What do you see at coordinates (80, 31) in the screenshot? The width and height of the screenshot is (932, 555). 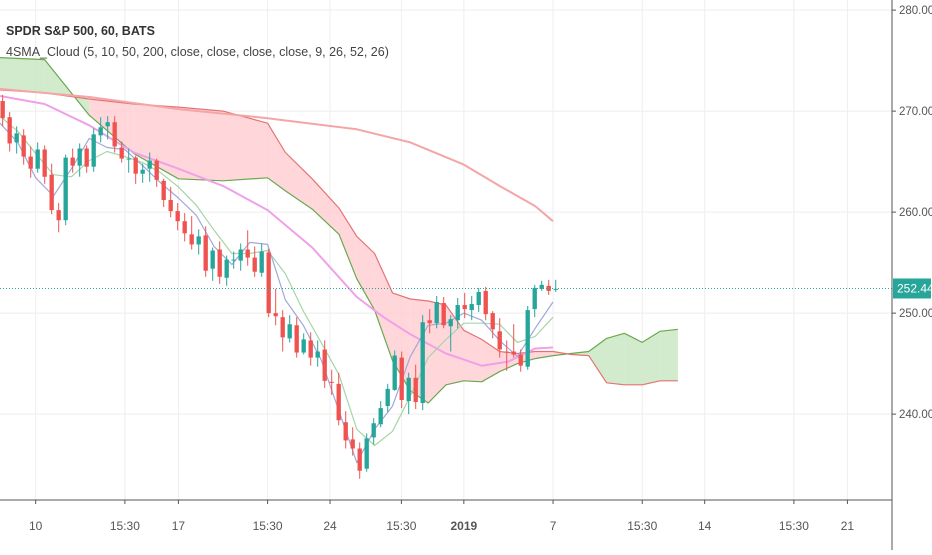 I see `symbol-legend: SPDR S&P 500, 60, BATS` at bounding box center [80, 31].